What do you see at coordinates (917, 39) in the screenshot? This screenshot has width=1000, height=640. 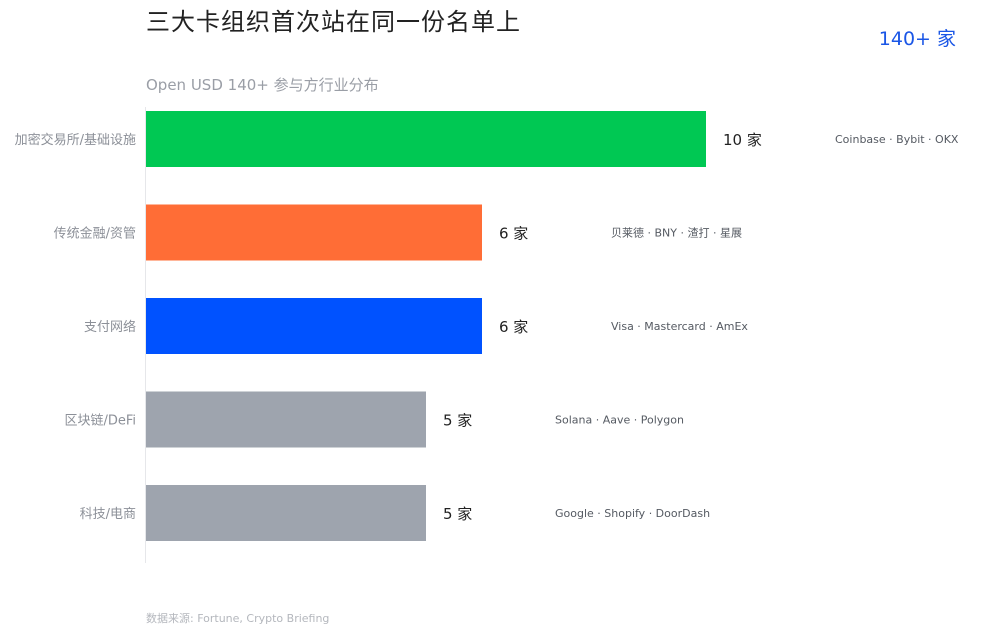 I see `total-count-badge: 140+ 家` at bounding box center [917, 39].